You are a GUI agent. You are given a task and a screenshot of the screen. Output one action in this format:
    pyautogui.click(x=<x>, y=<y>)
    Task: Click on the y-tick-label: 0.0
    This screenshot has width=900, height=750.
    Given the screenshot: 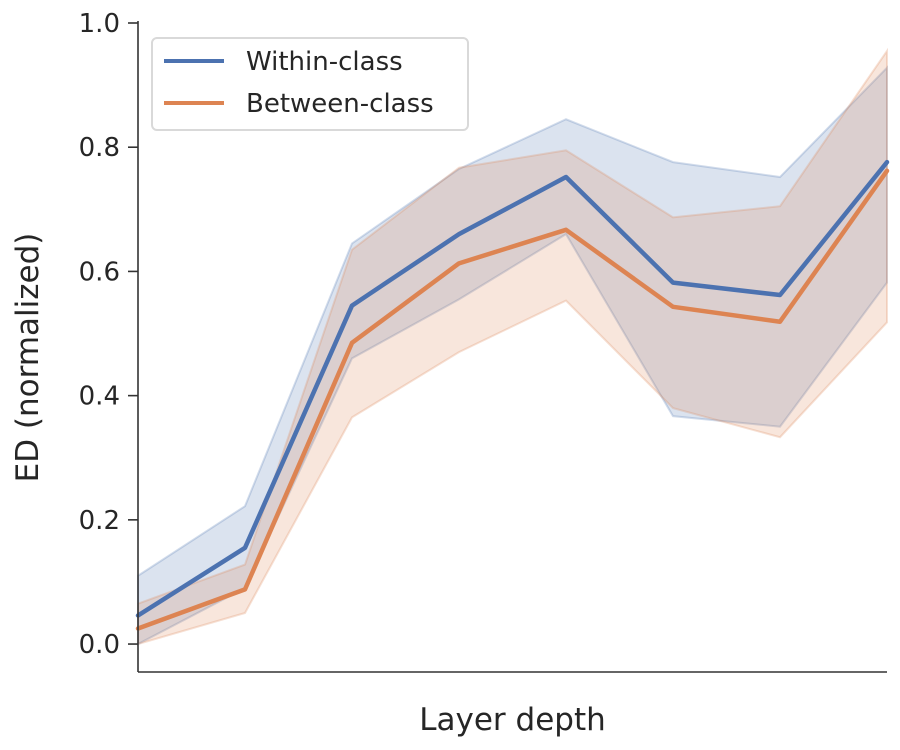 What is the action you would take?
    pyautogui.click(x=99, y=645)
    